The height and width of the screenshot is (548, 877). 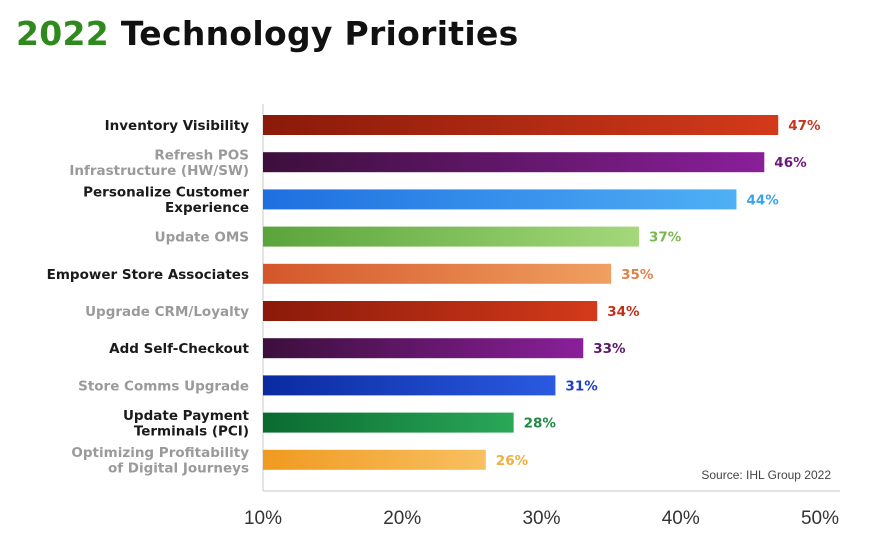 What do you see at coordinates (177, 126) in the screenshot?
I see `category-label: Inventory Visibility` at bounding box center [177, 126].